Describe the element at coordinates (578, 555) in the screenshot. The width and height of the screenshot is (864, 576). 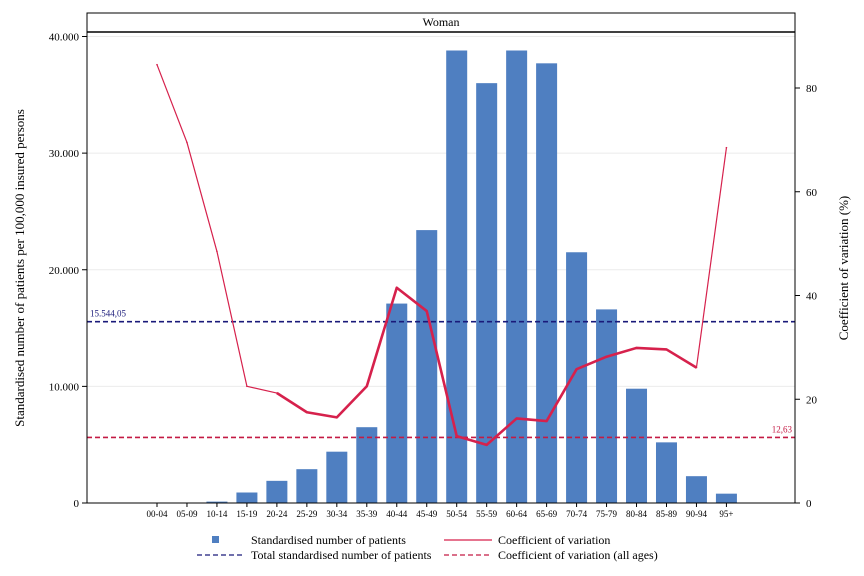
I see `legend-label-3: Coefficient of variation (all ages)` at that location.